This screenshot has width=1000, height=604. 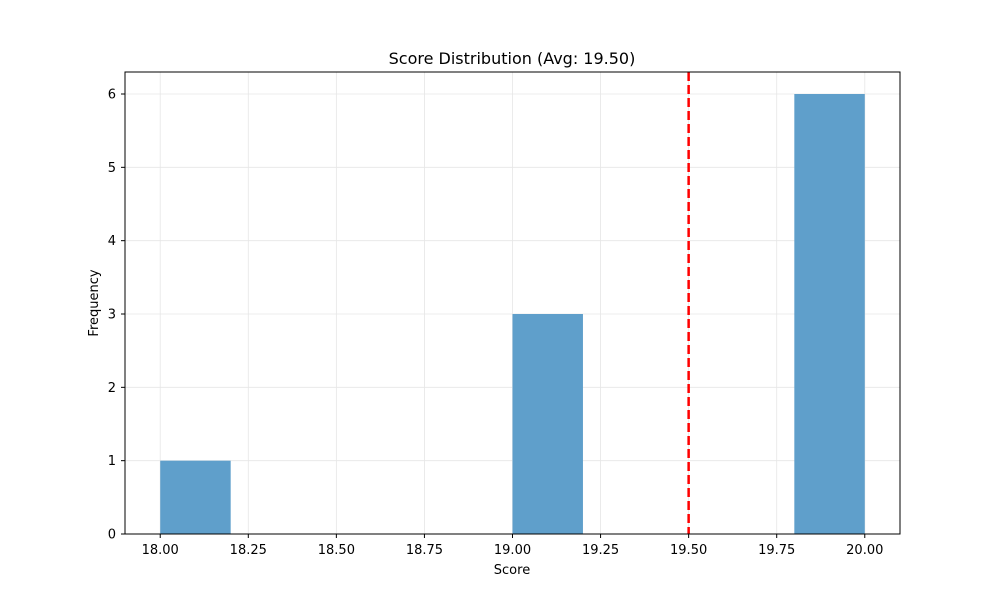 I want to click on x-tick-label: 18.25, so click(x=248, y=550).